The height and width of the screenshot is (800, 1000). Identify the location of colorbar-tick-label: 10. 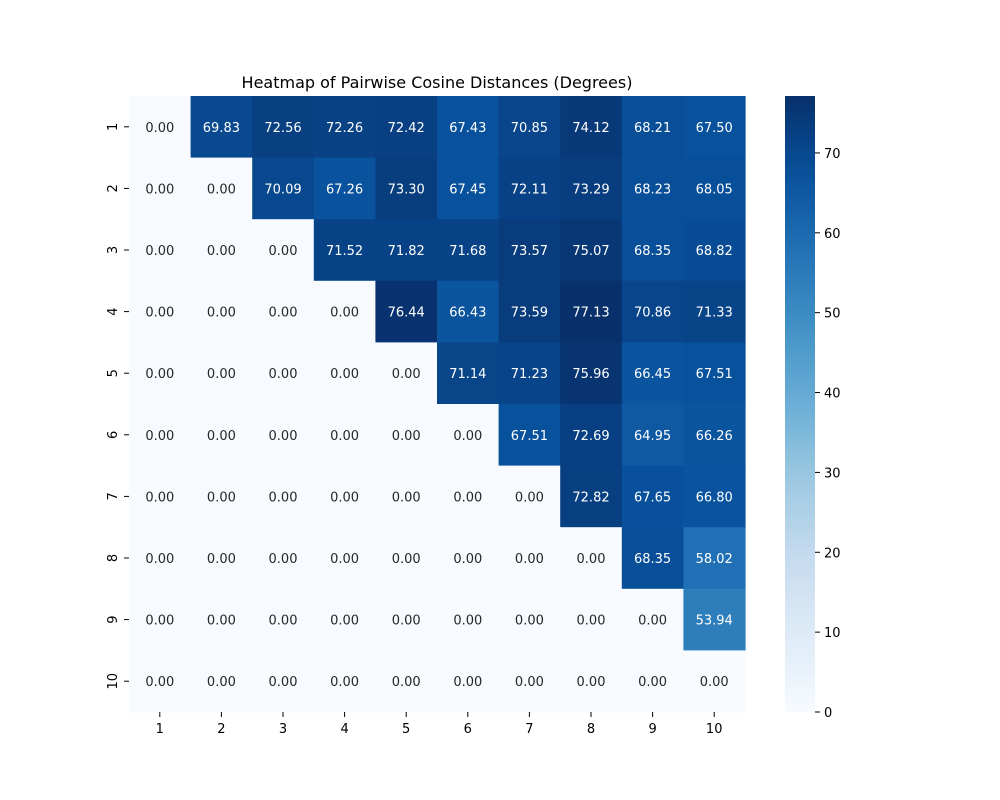
(832, 633).